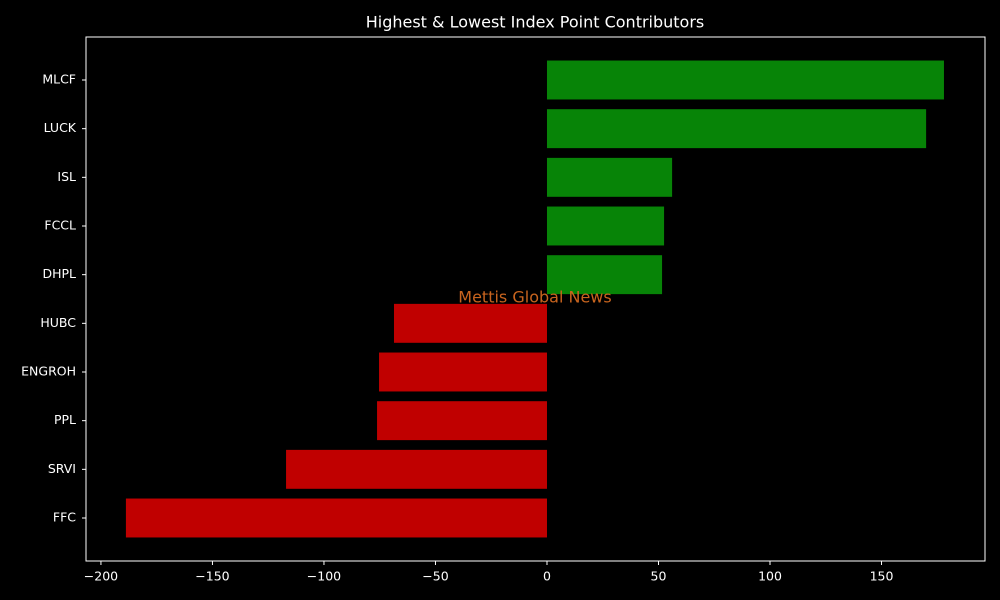 This screenshot has width=1000, height=600. Describe the element at coordinates (212, 576) in the screenshot. I see `x-tick-label: −150` at that location.